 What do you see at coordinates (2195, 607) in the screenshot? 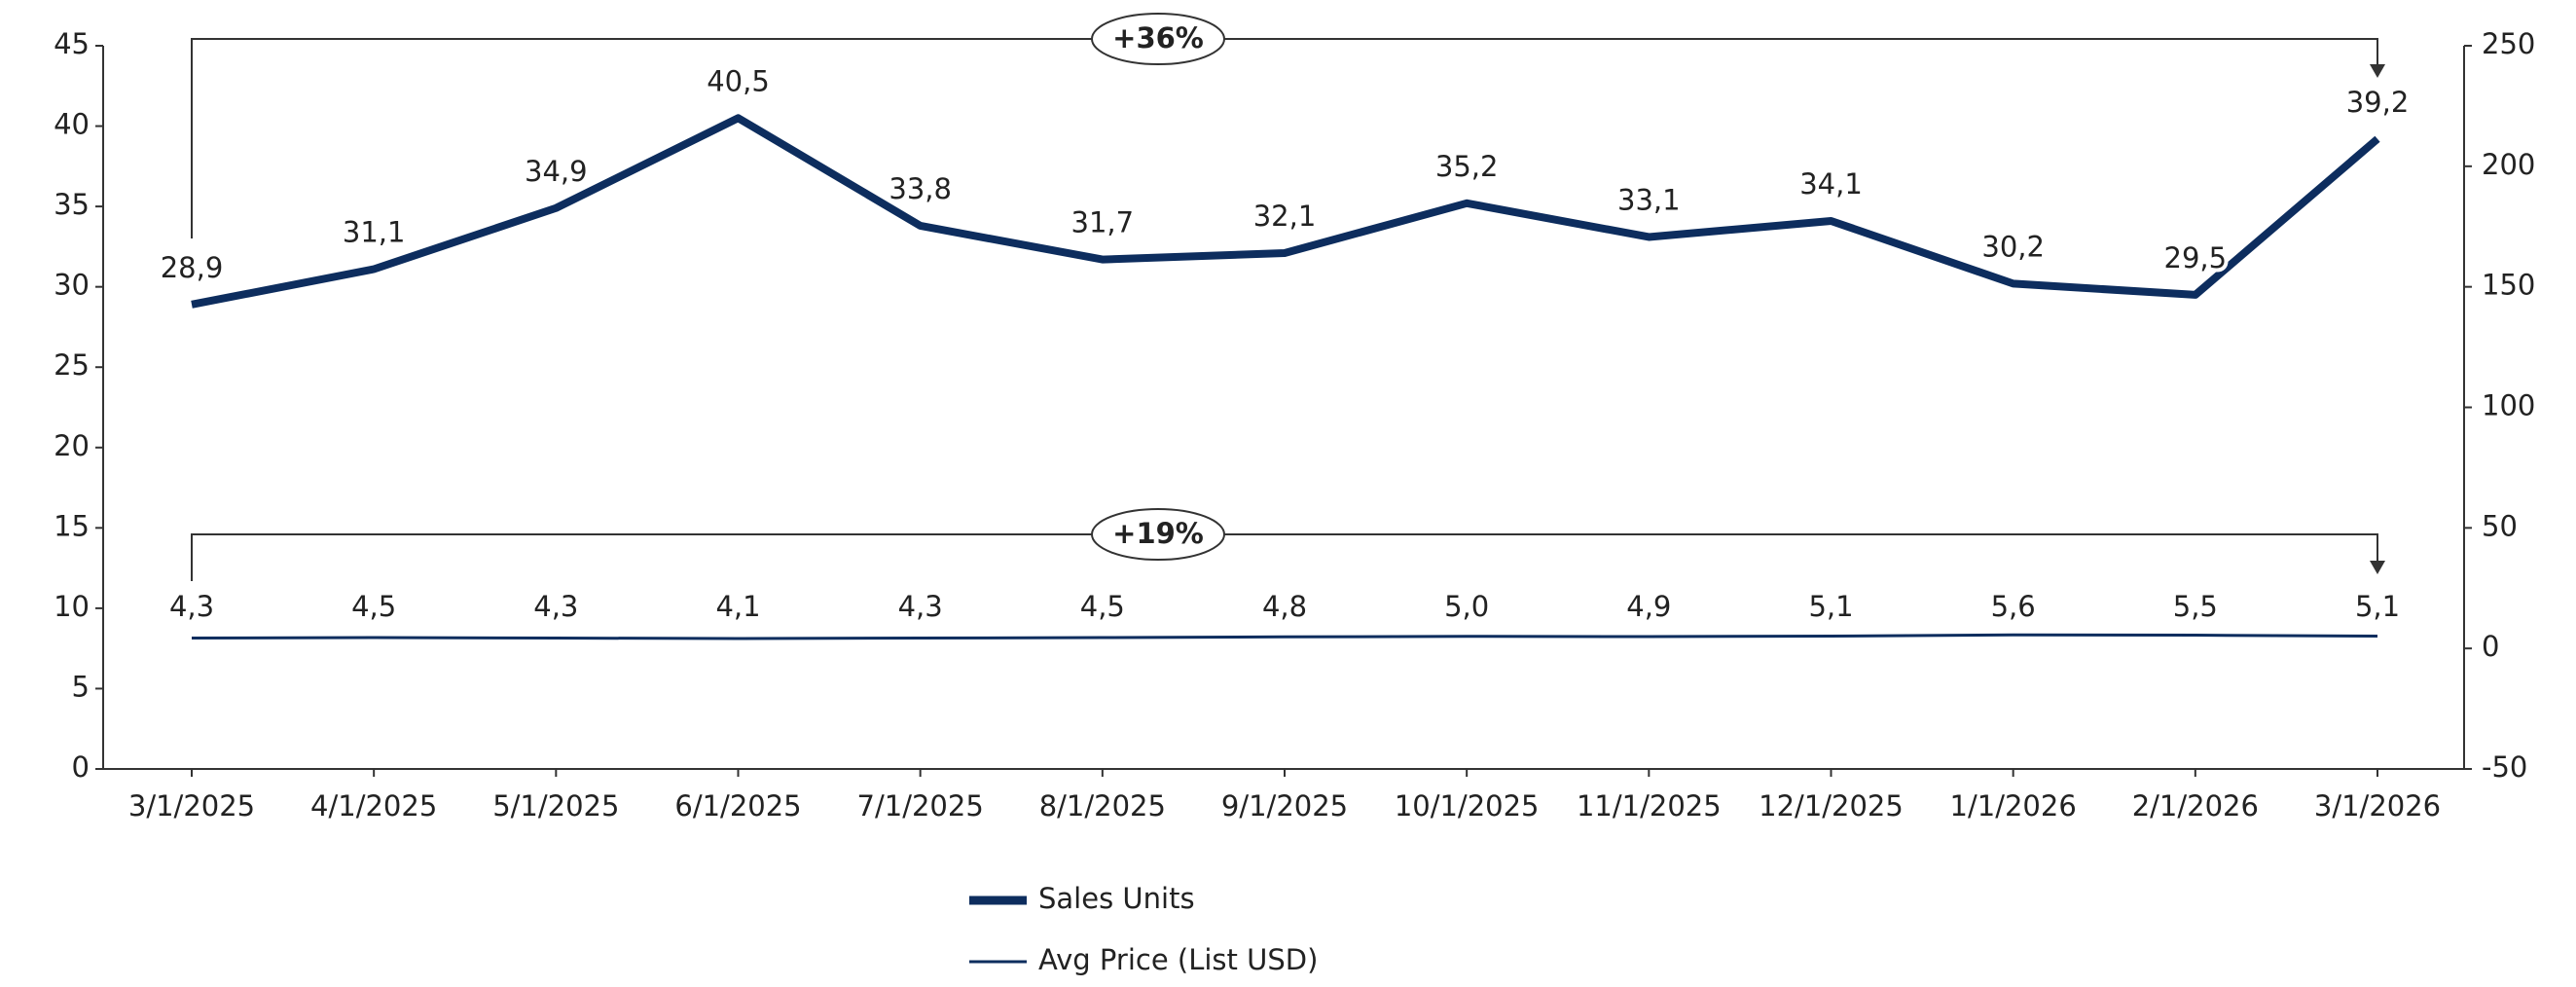
I see `data-label: 5,5` at bounding box center [2195, 607].